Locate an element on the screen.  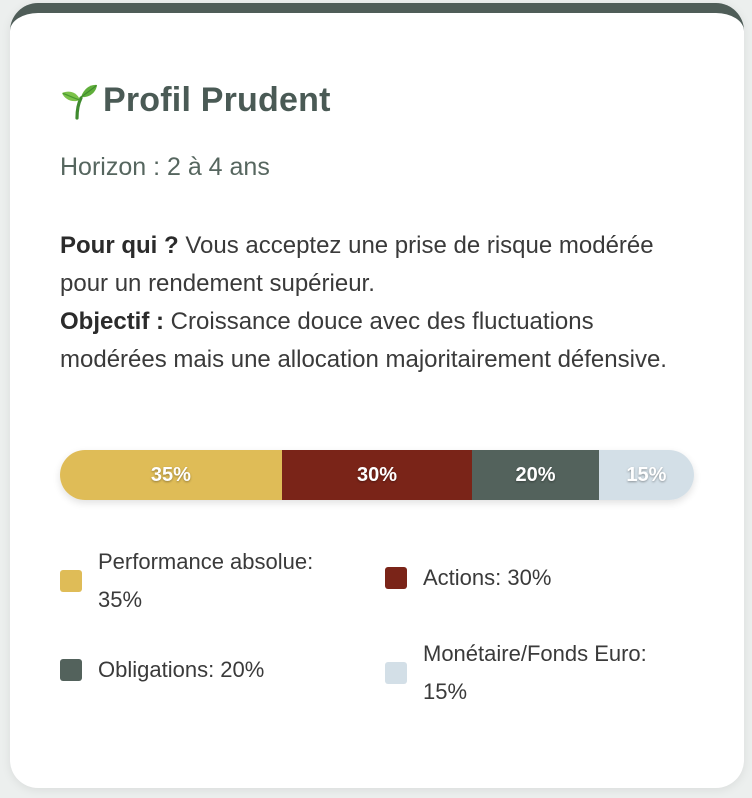
legend-label: Obligations: 20% is located at coordinates (181, 669).